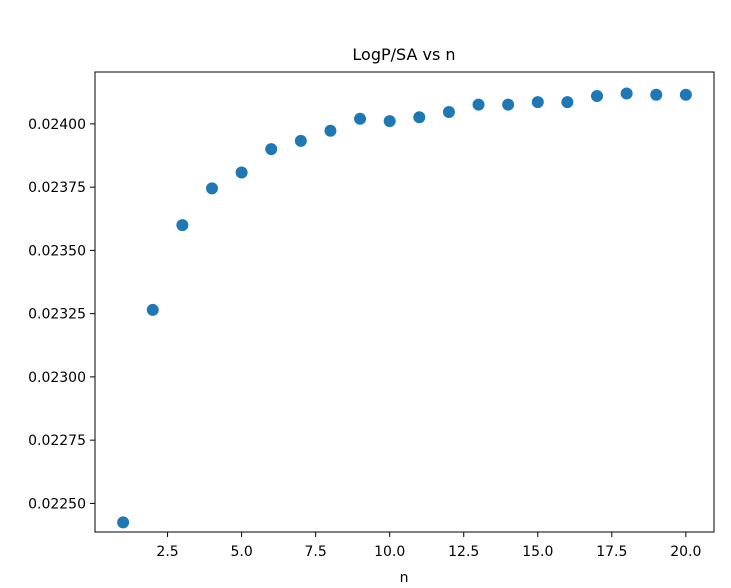 The height and width of the screenshot is (588, 731). I want to click on x-tick-label: 12.5, so click(463, 552).